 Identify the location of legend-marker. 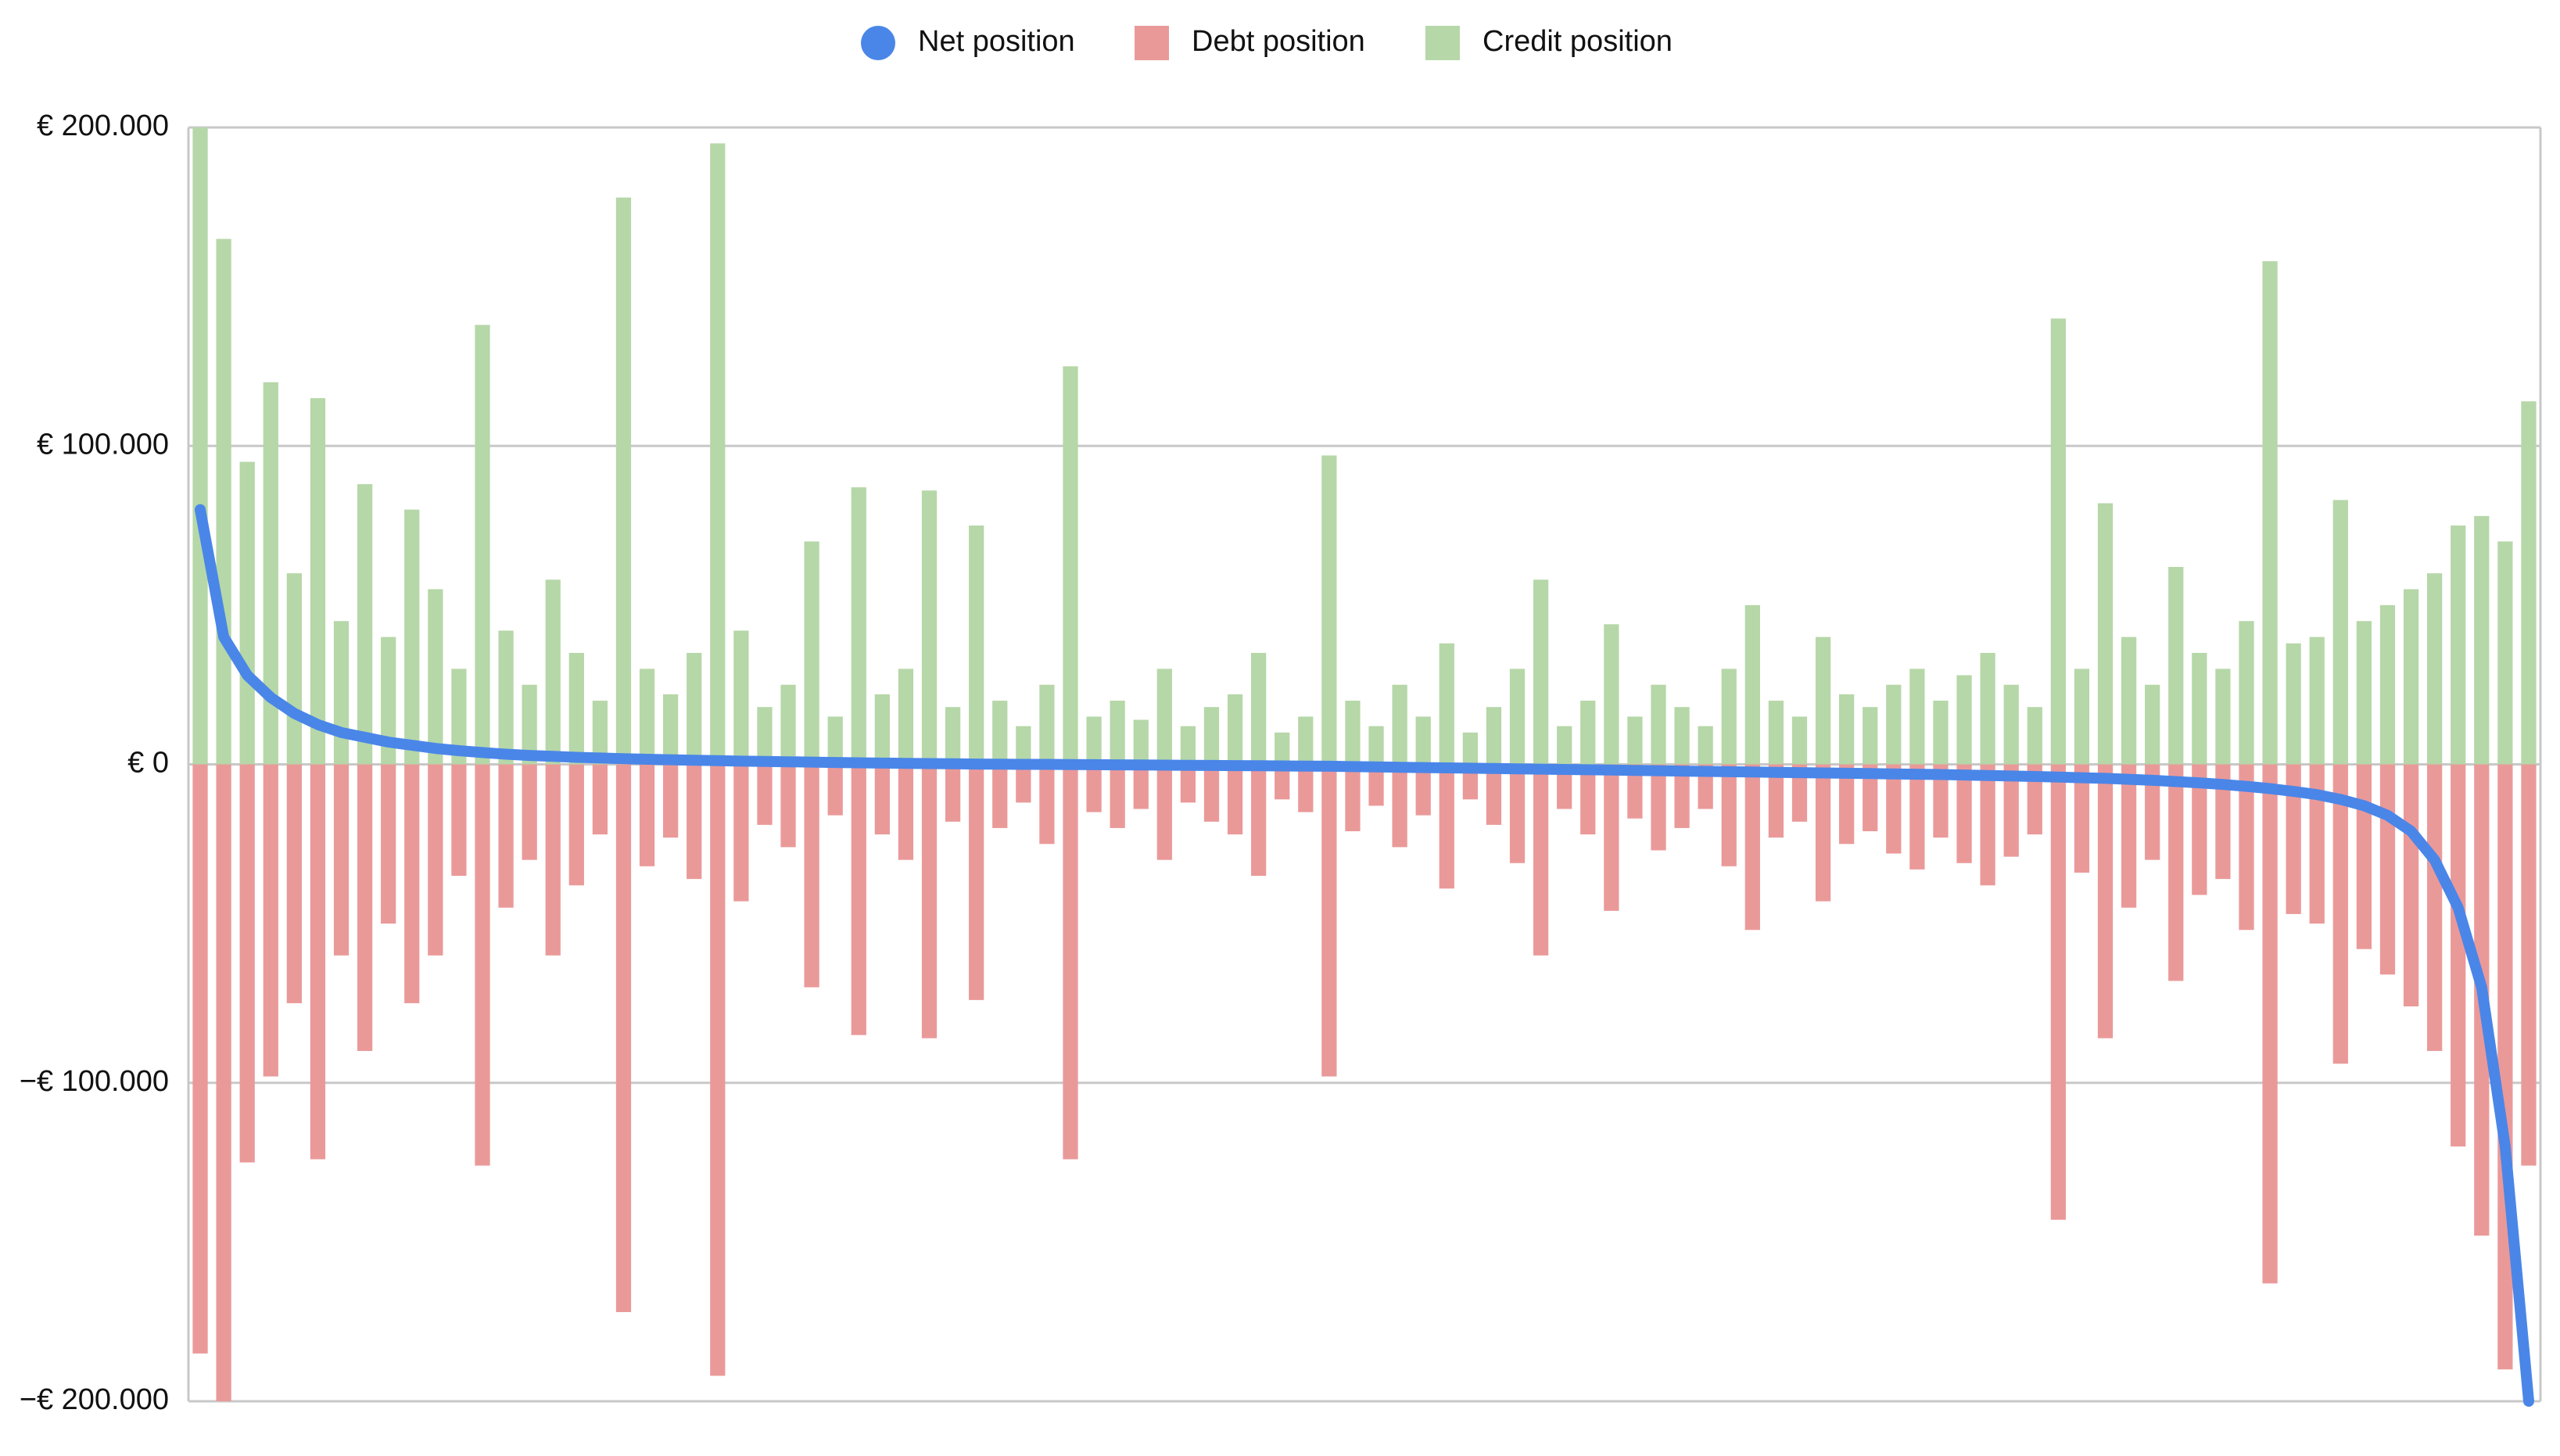
(878, 43).